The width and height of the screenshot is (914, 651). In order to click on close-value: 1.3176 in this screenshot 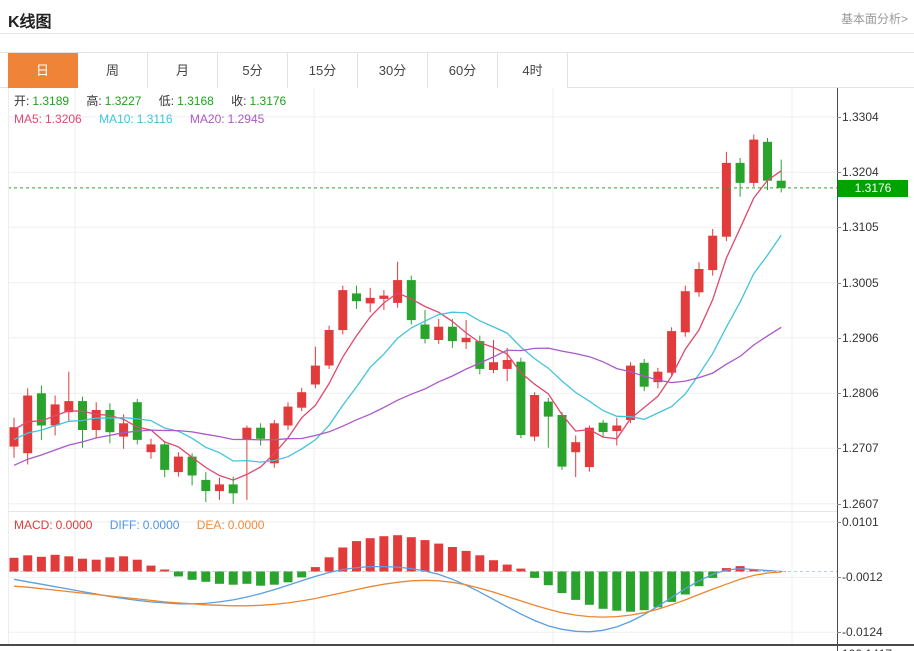, I will do `click(268, 101)`.